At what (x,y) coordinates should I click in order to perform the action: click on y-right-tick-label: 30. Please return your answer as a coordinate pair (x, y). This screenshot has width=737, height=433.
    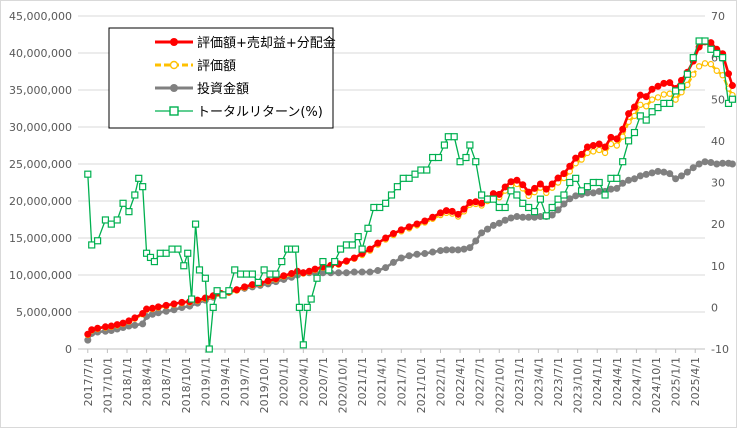
    Looking at the image, I should click on (718, 183).